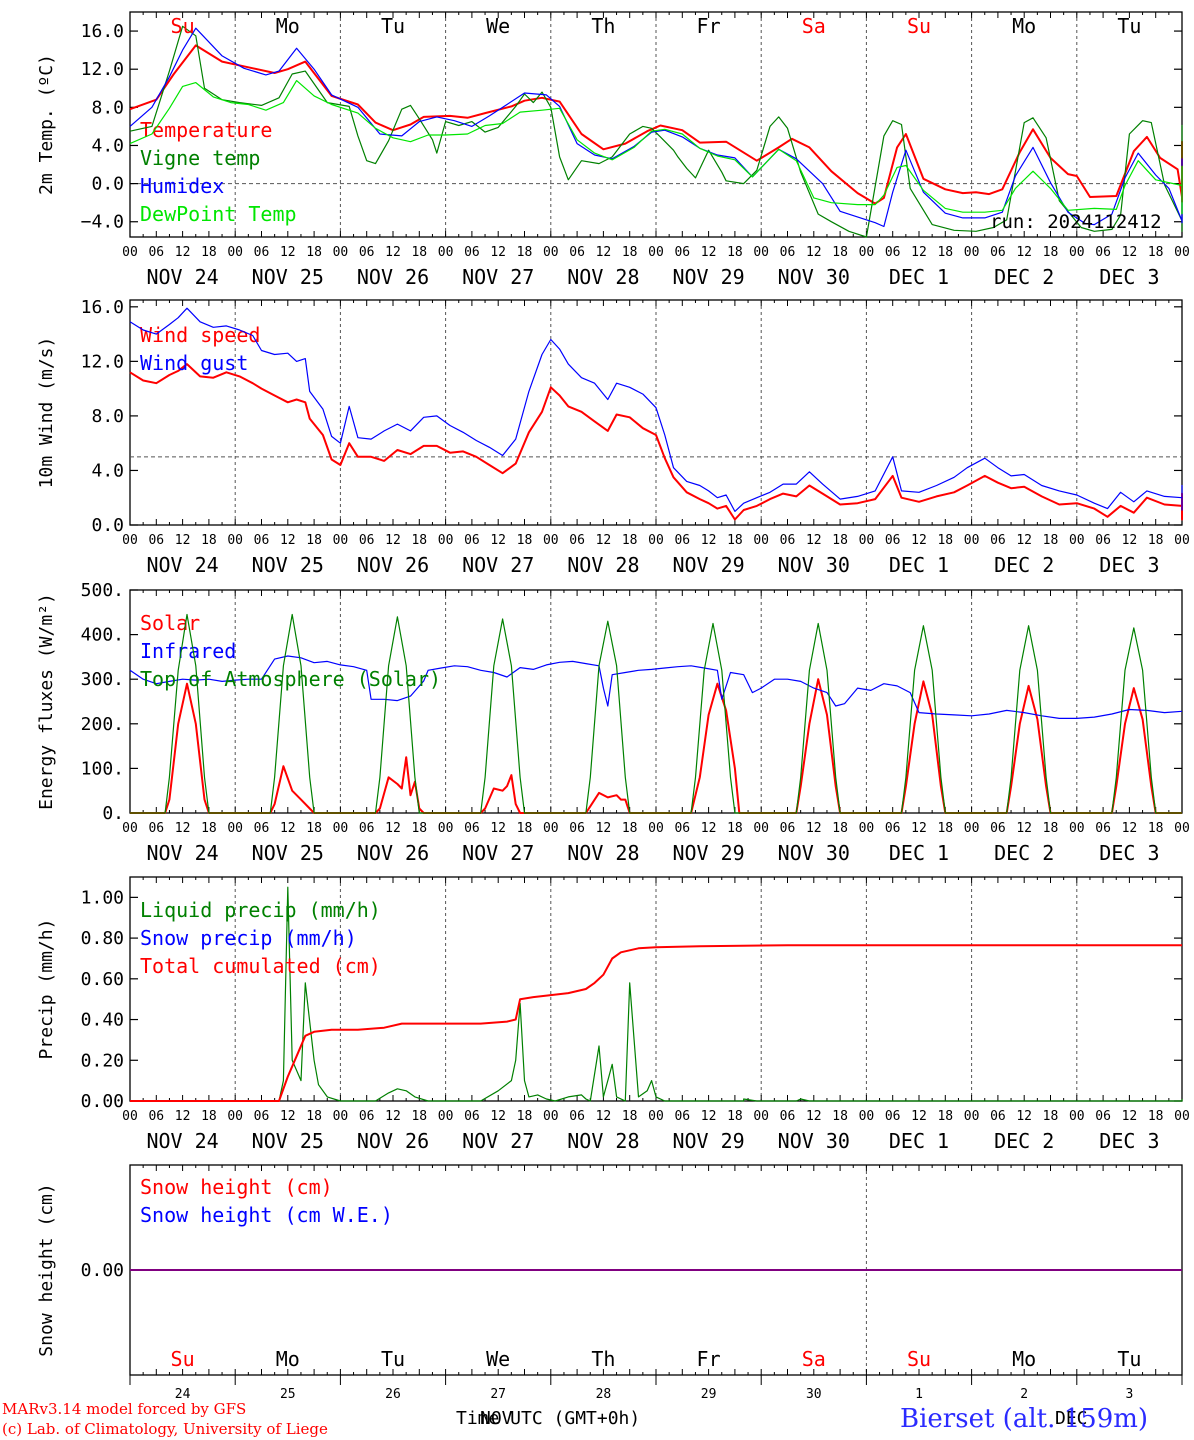 The image size is (1194, 1440). Describe the element at coordinates (200, 335) in the screenshot. I see `legend-entry: Wind speed` at that location.